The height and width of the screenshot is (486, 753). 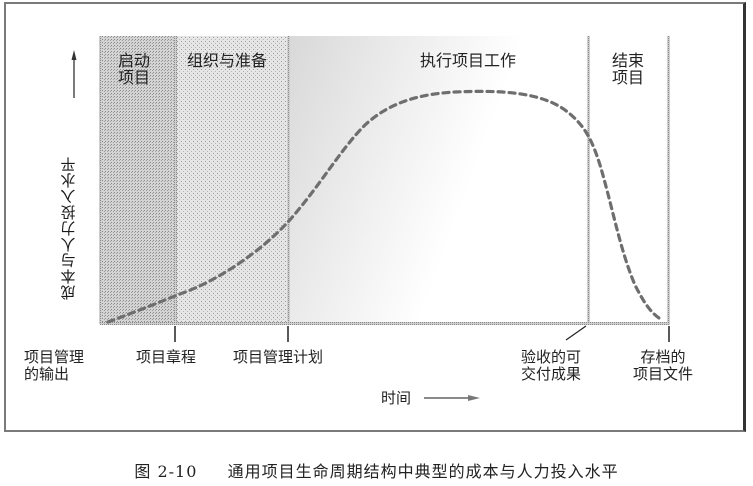 What do you see at coordinates (628, 69) in the screenshot?
I see `phase-close-label: 结束 项目` at bounding box center [628, 69].